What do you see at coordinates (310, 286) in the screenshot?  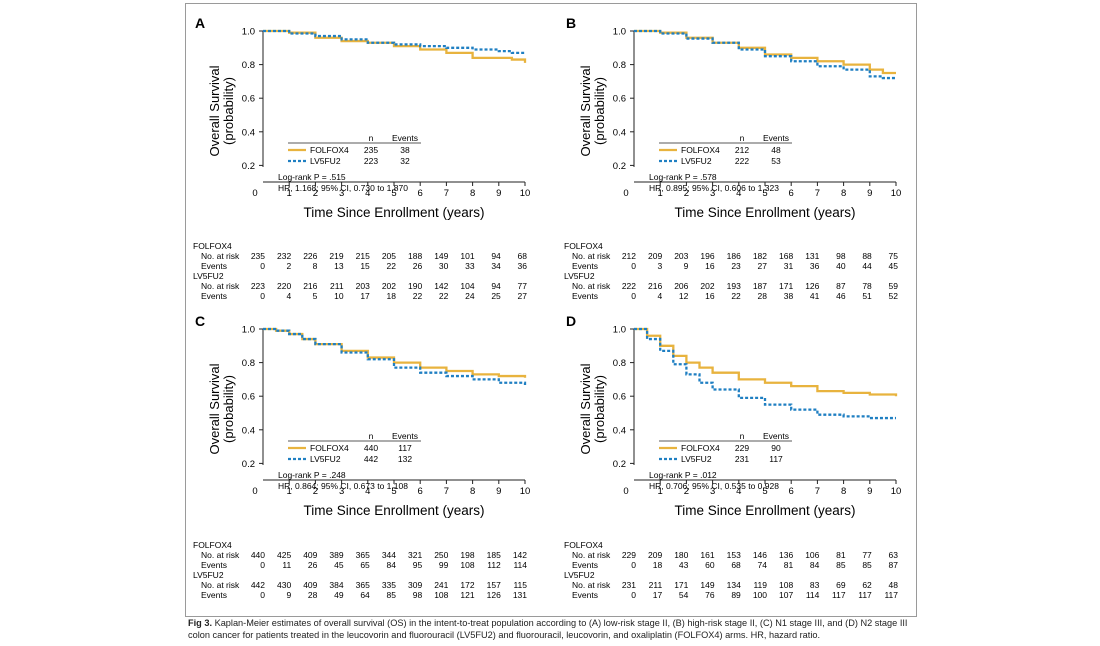 I see `risk-value: 216` at bounding box center [310, 286].